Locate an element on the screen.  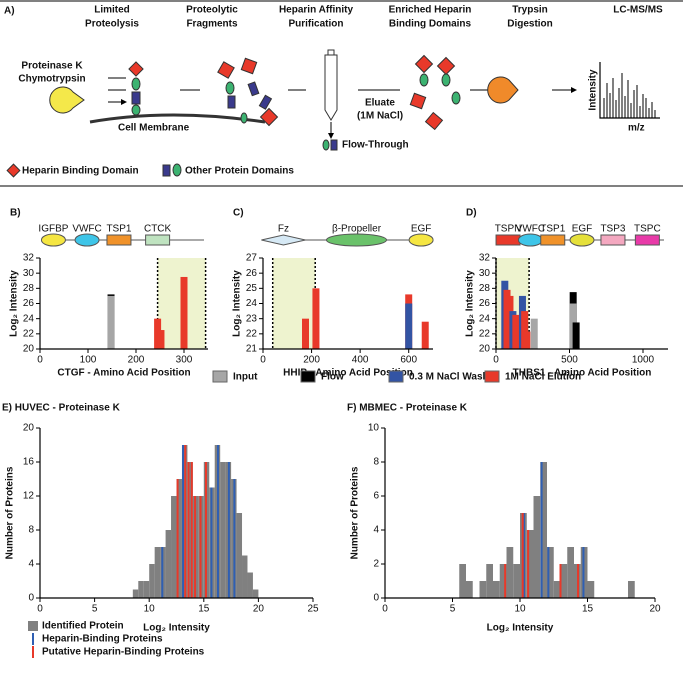
label: TSPC is located at coordinates (647, 229).